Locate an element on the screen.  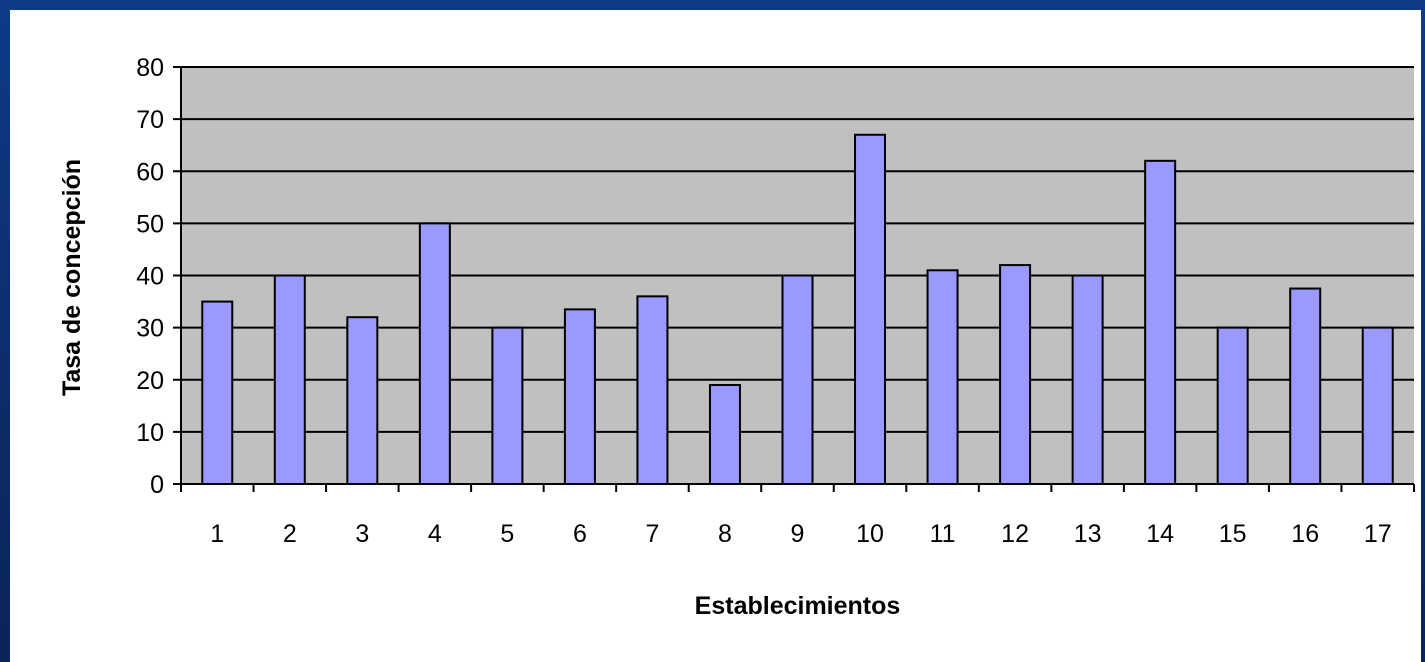
x-tick-label: 15 is located at coordinates (1233, 534).